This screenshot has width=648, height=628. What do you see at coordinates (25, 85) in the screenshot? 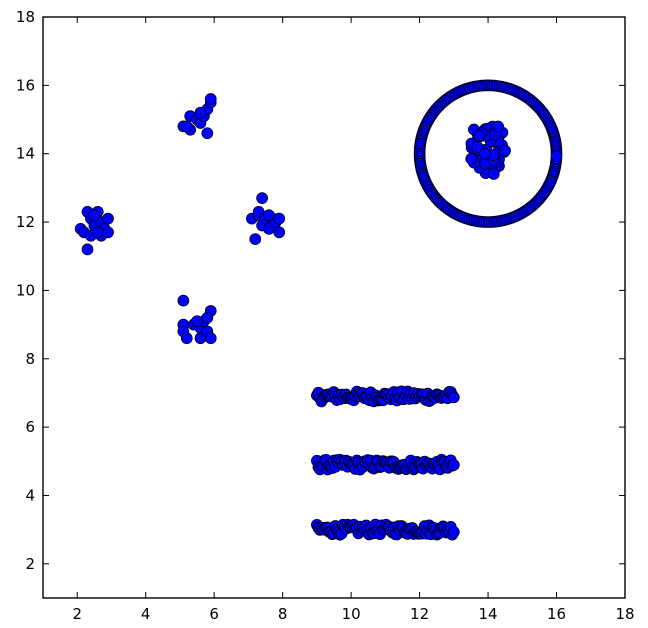
I see `y-tick-label: 16` at bounding box center [25, 85].